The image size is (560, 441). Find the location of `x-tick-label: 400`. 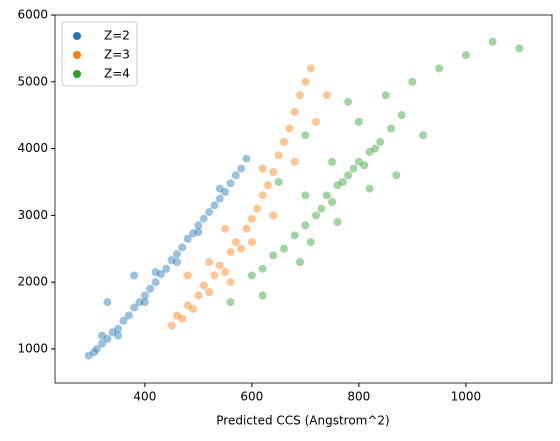

x-tick-label: 400 is located at coordinates (144, 397).